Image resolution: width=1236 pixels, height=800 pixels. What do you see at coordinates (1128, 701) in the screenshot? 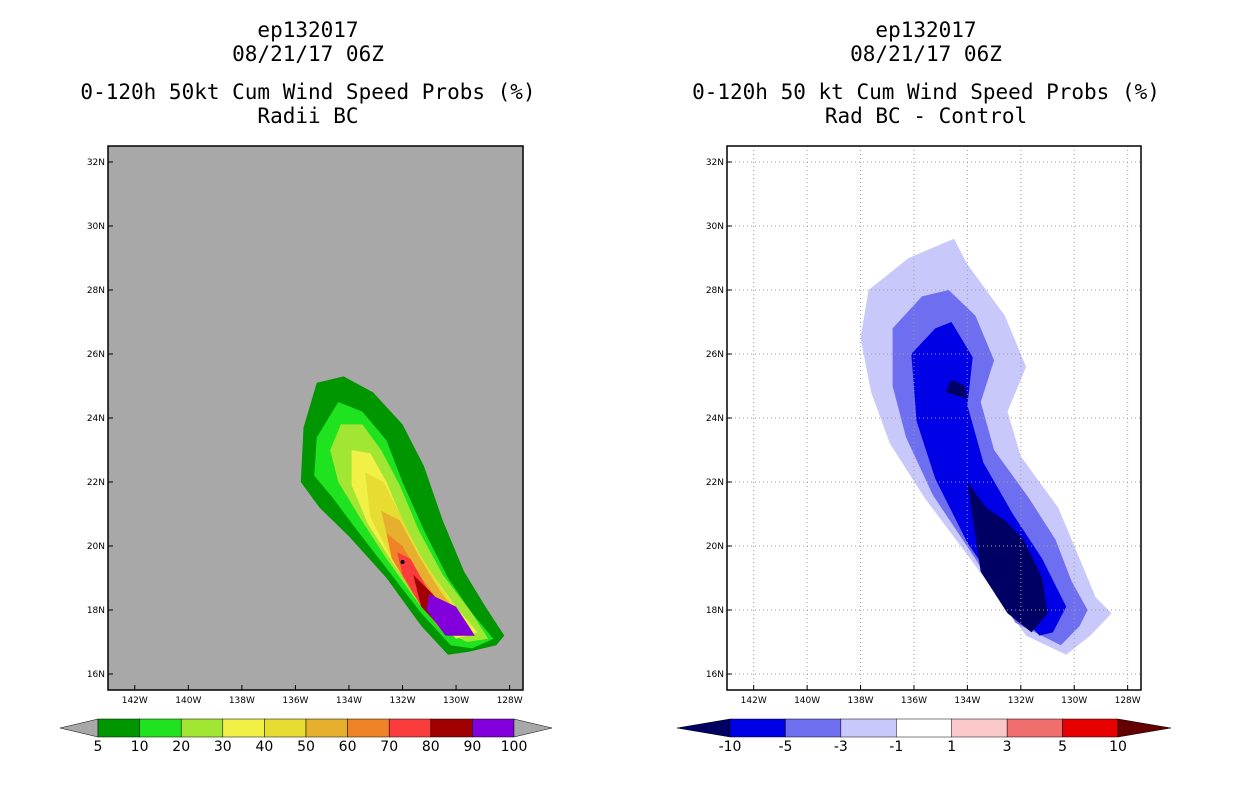
I see `right-xtick-label-128W: 128W` at bounding box center [1128, 701].